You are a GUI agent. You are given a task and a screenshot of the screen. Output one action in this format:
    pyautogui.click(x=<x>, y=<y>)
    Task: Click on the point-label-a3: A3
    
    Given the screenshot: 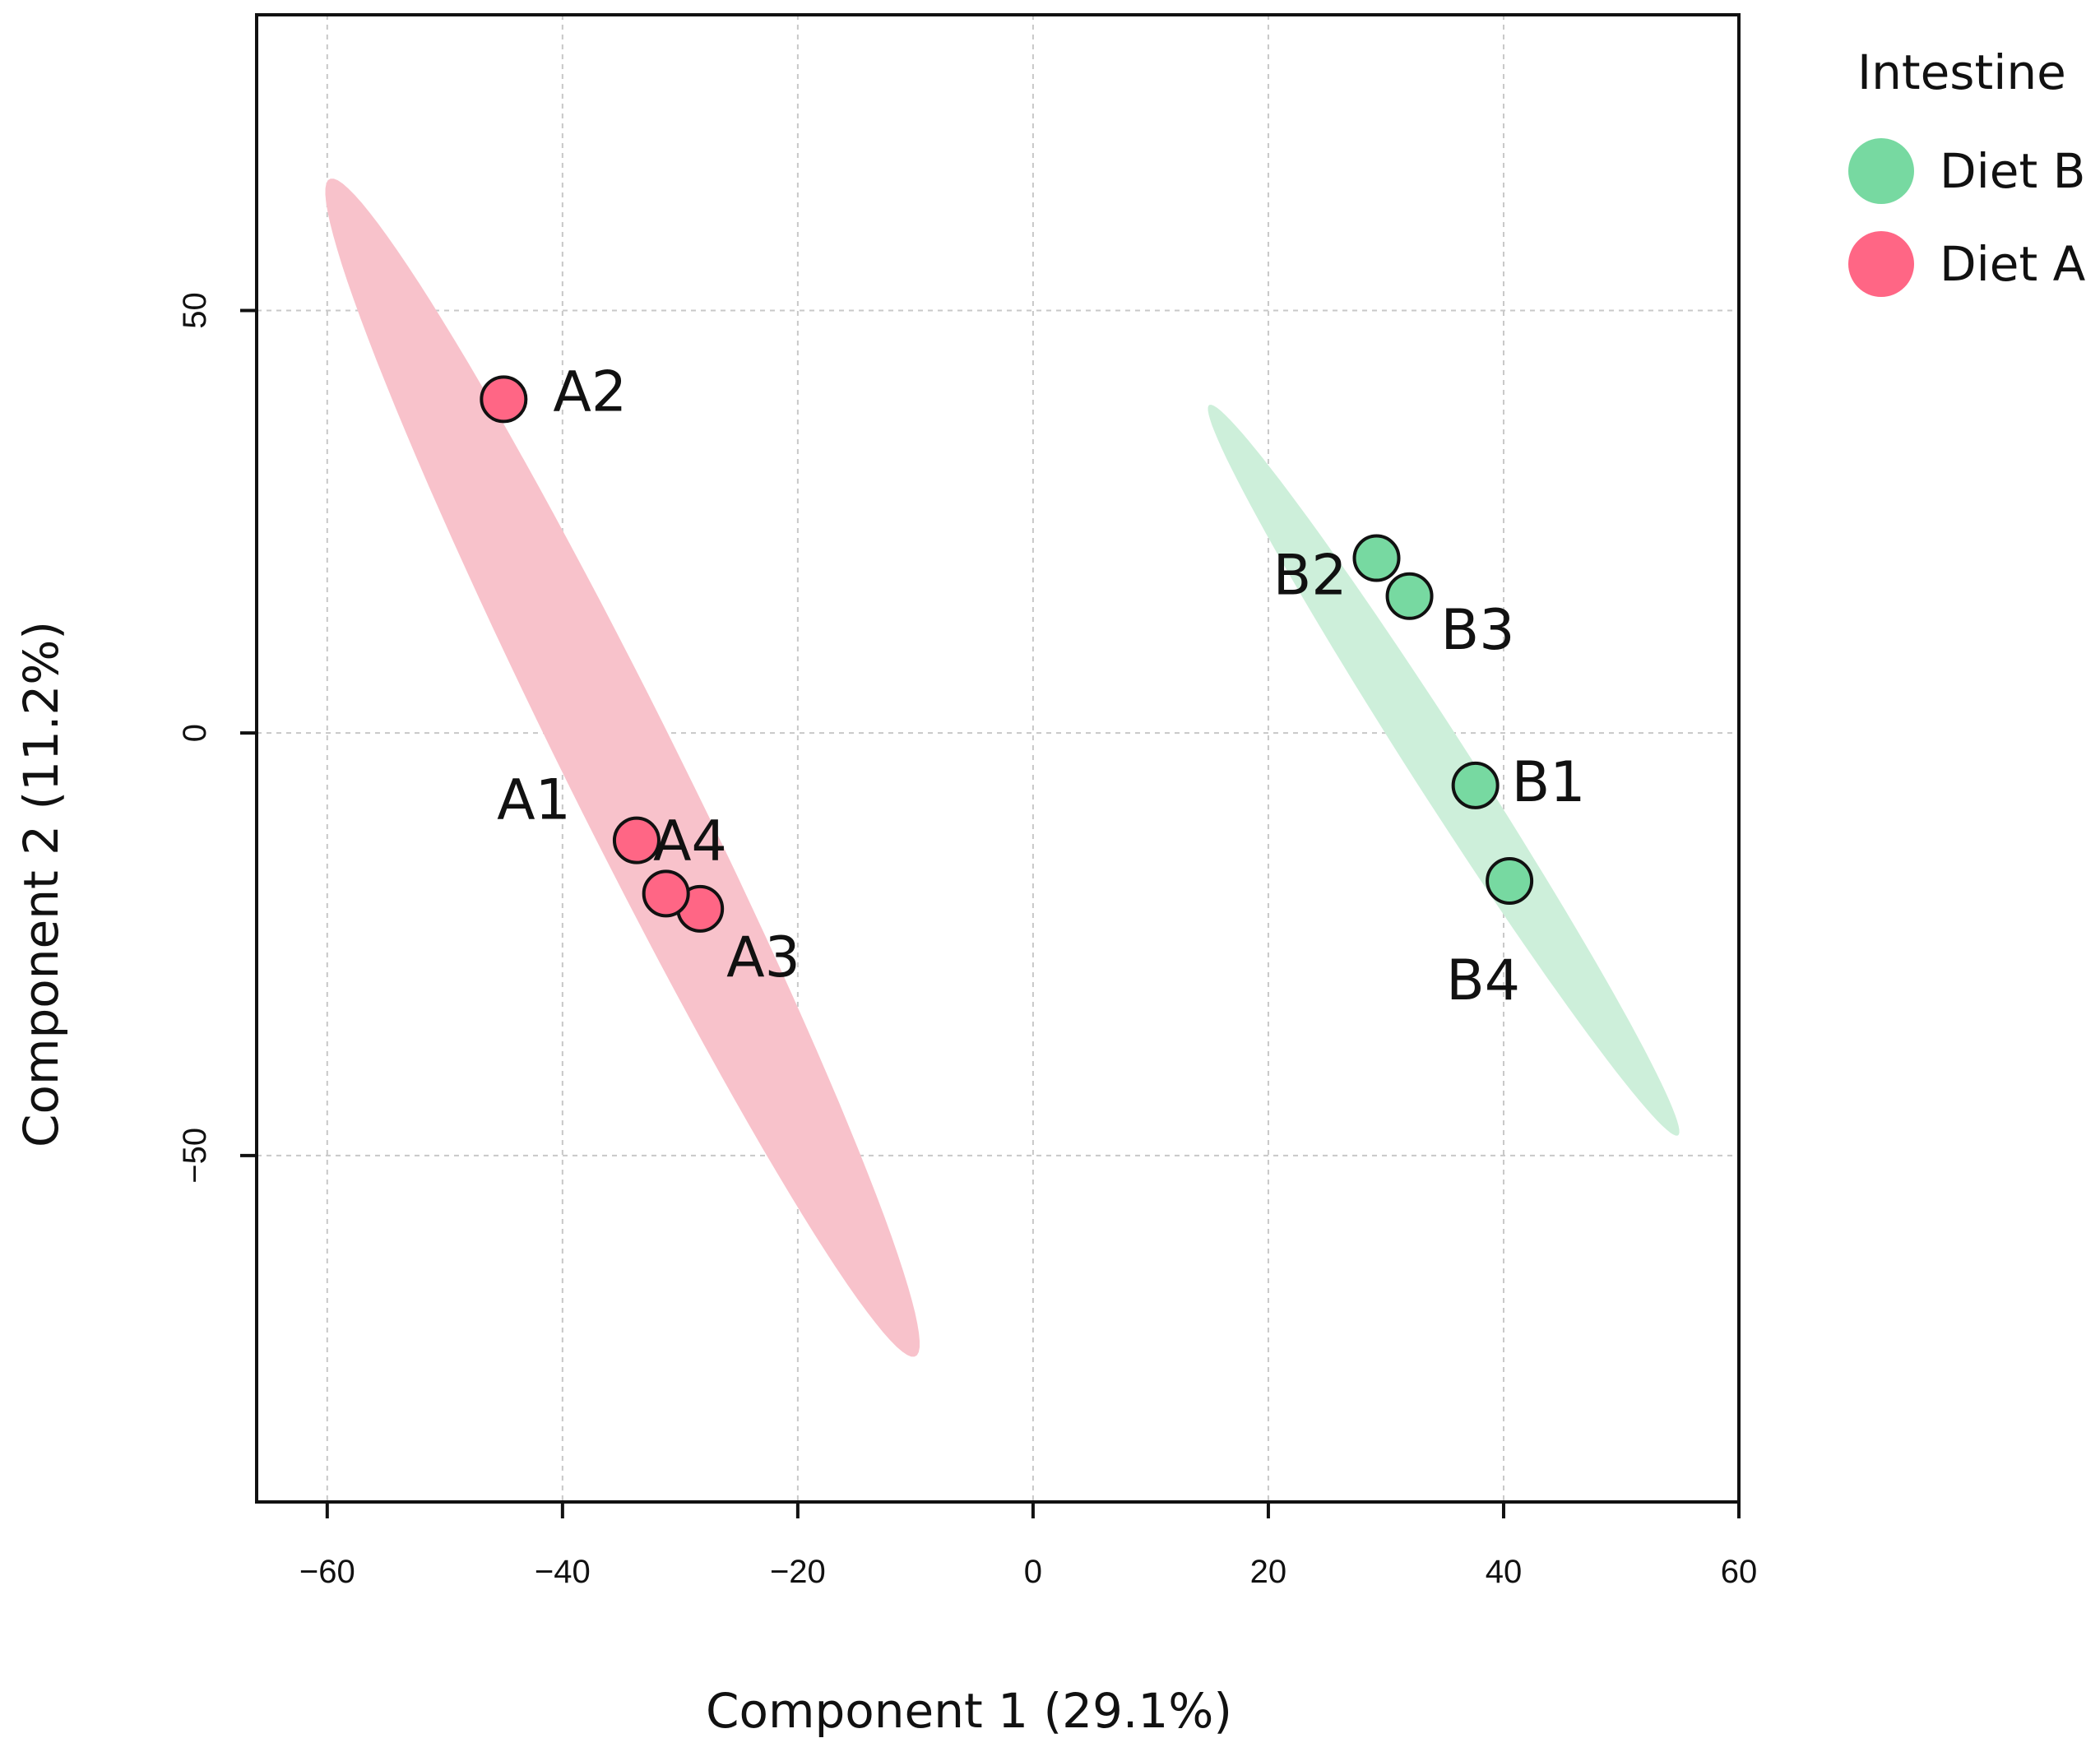 What is the action you would take?
    pyautogui.click(x=763, y=958)
    